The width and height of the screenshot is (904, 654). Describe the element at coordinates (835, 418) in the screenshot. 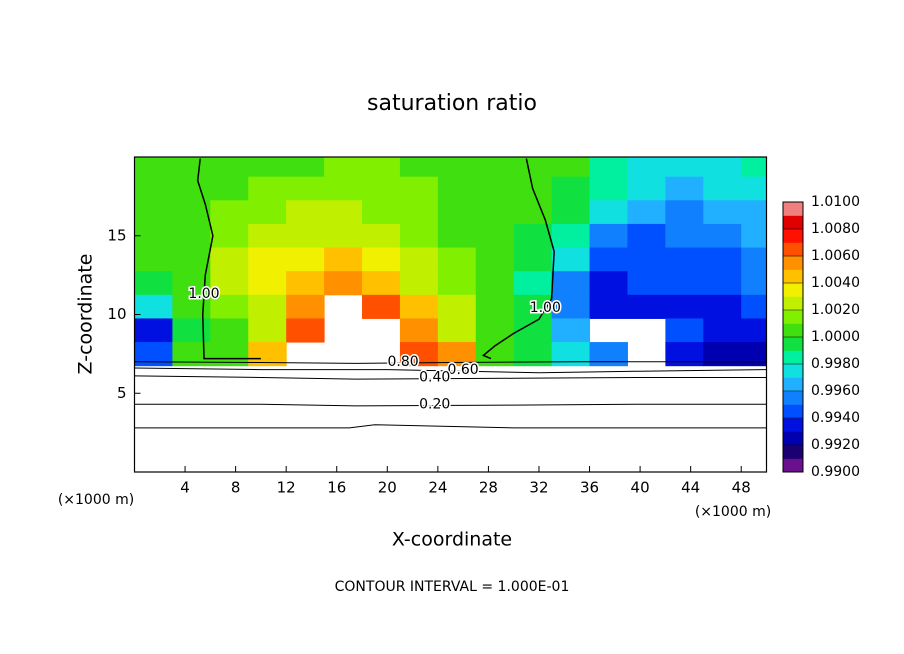

I see `colorbar-label: 0.9940` at that location.